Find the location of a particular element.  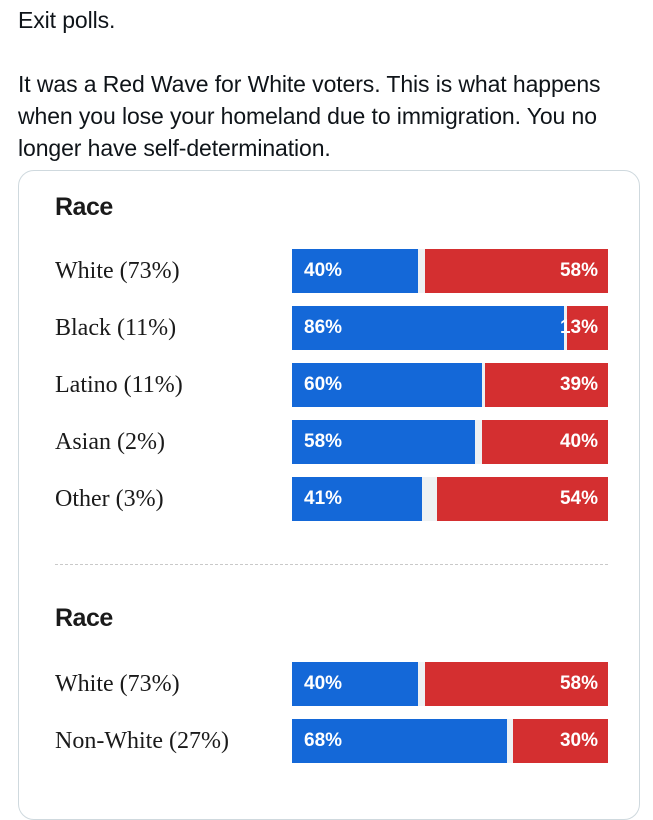

bar-dem-latino is located at coordinates (387, 385).